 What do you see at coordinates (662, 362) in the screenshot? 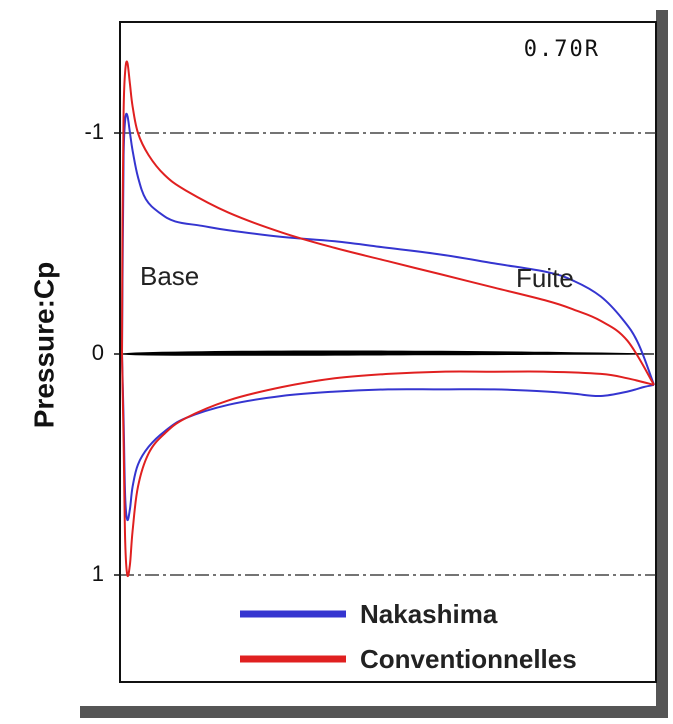
I see `frame-shadow-right` at bounding box center [662, 362].